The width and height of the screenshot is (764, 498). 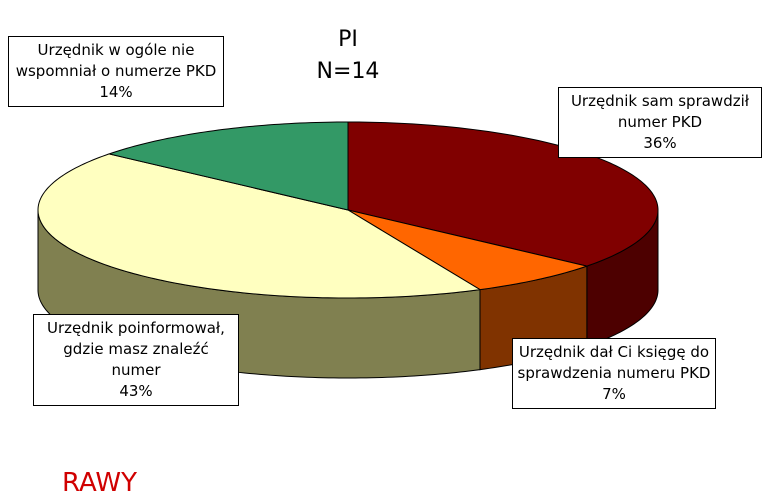 I want to click on label-value: 43%, so click(x=136, y=391).